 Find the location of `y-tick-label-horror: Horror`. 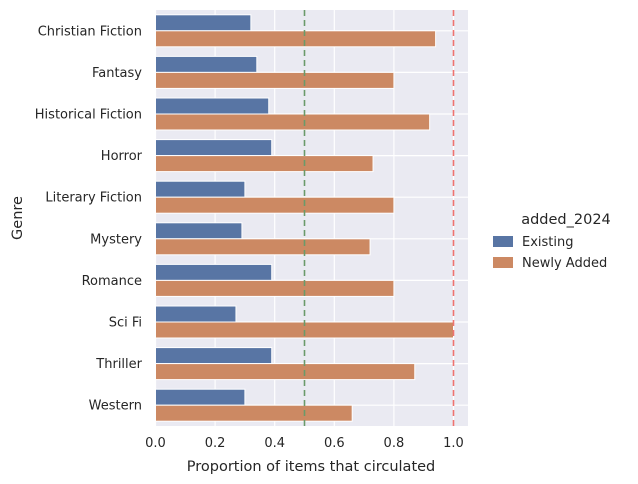

y-tick-label-horror: Horror is located at coordinates (122, 156).